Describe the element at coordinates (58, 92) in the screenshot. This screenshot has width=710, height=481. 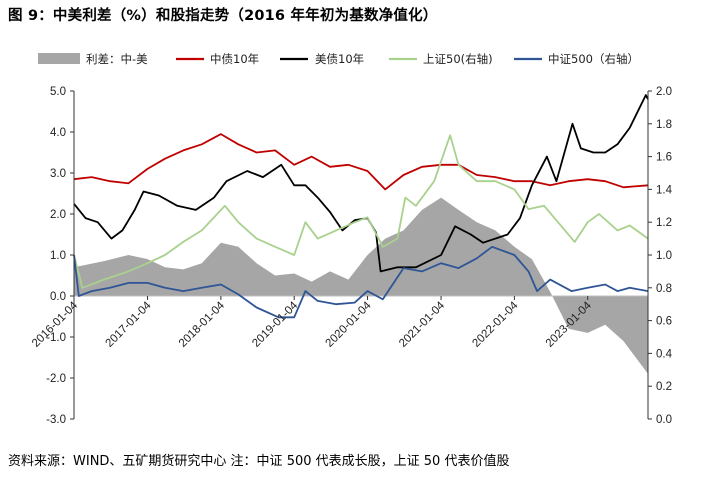
I see `y-left-tick-label: 5.0` at that location.